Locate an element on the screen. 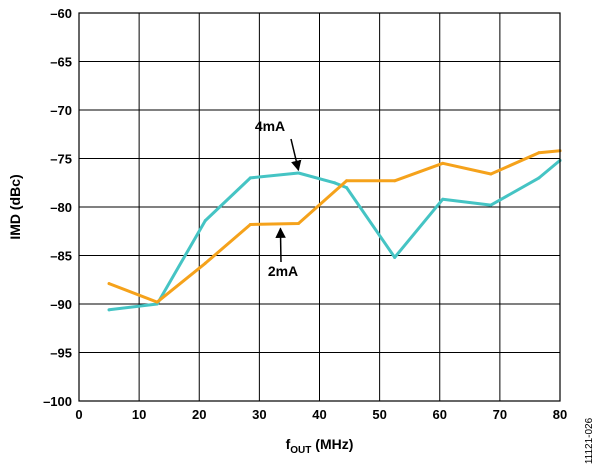  annotation-2mA: 2mA is located at coordinates (283, 271).